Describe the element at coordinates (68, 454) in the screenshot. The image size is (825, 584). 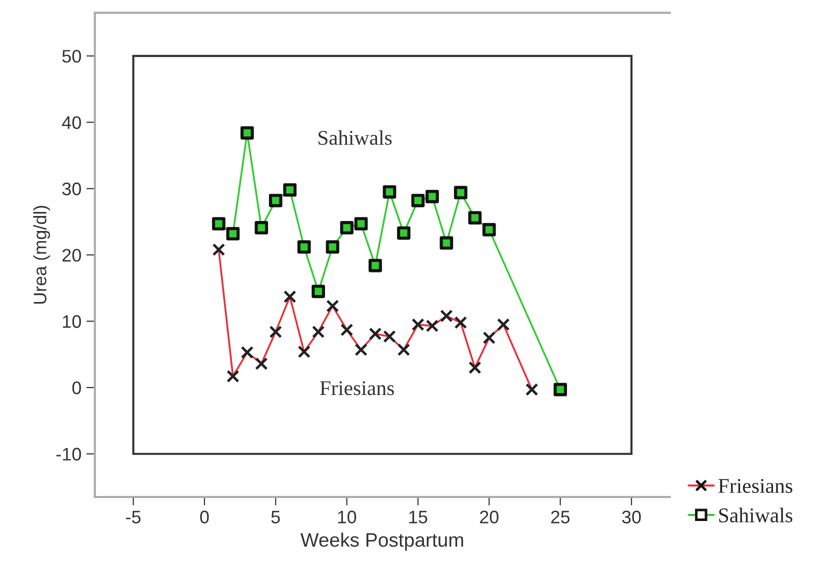
I see `y-tick-label: -10` at that location.